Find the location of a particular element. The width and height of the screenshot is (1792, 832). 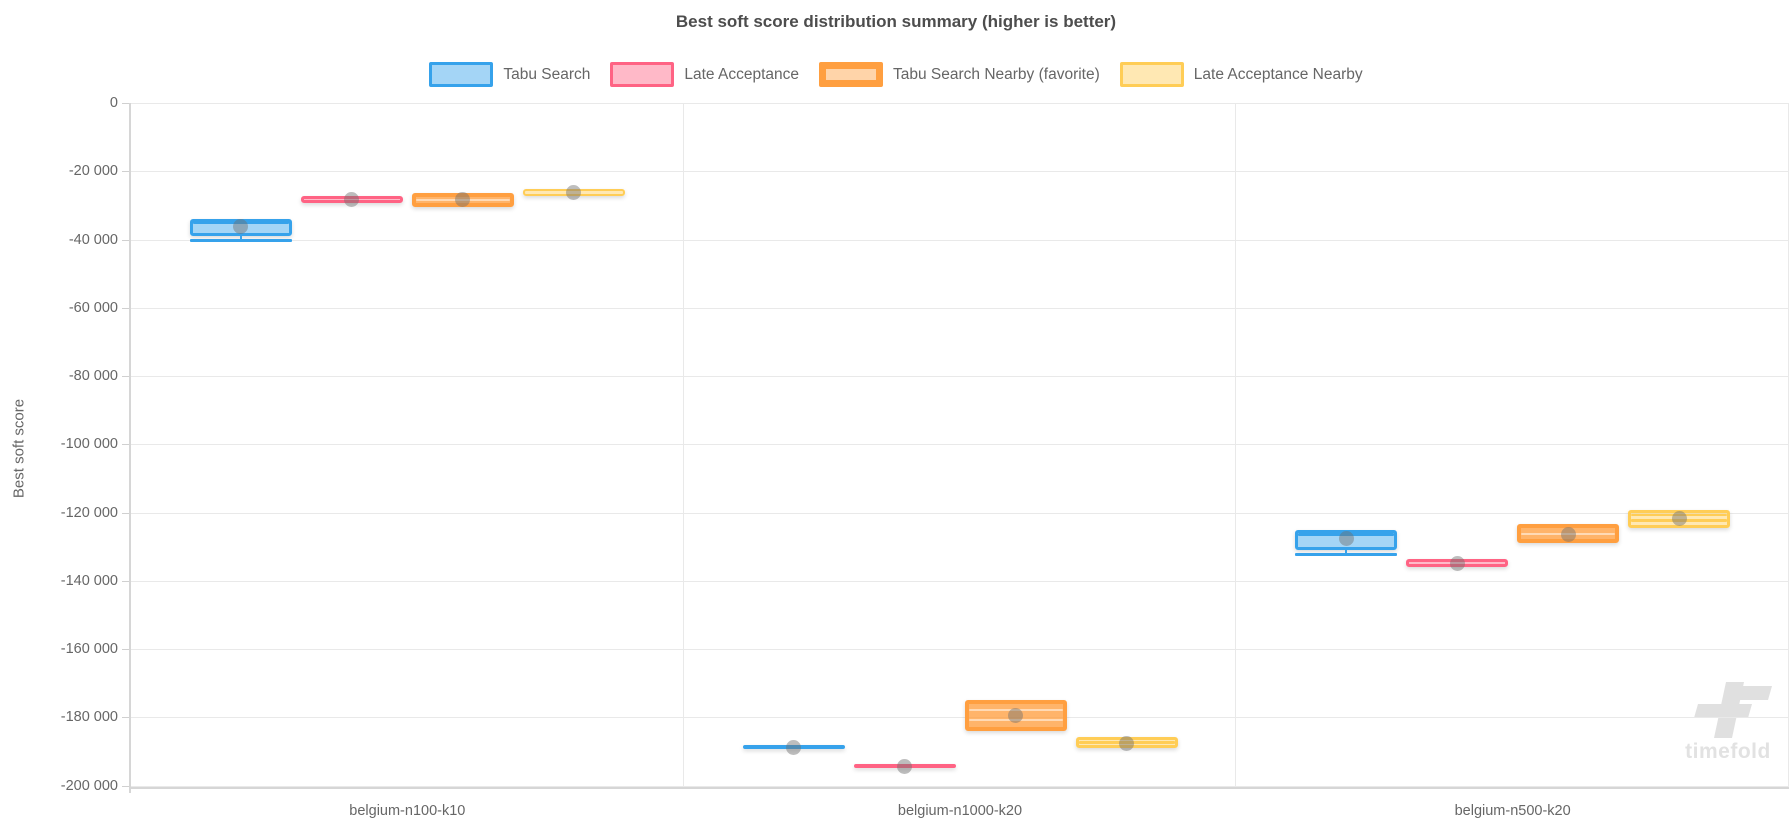

y-tick-label: -180 000 is located at coordinates (89, 717).